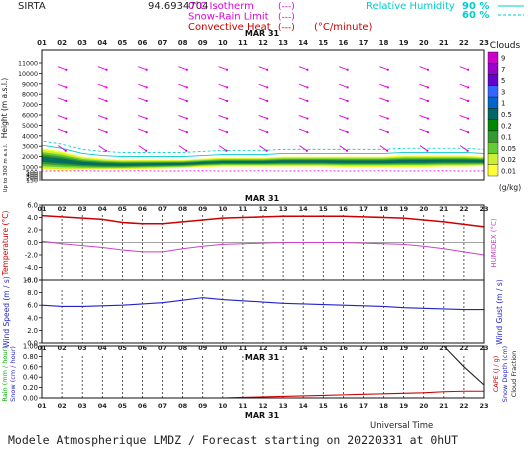 The width and height of the screenshot is (528, 450). Describe the element at coordinates (404, 209) in the screenshot. I see `hour-label: 19` at that location.